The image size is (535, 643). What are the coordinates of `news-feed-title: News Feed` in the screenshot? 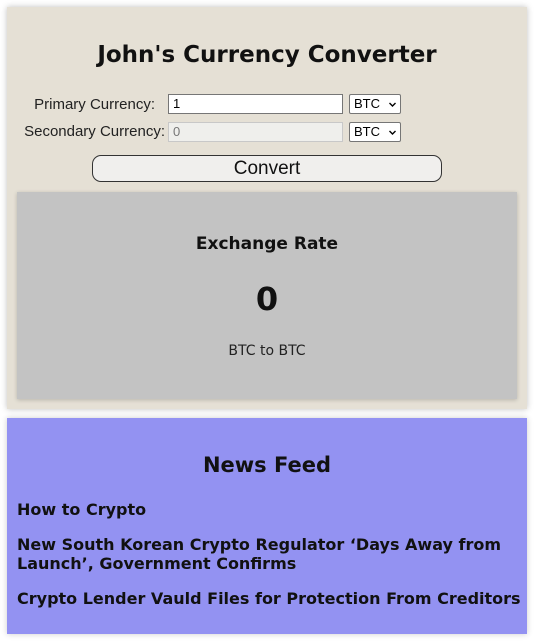 It's located at (267, 465).